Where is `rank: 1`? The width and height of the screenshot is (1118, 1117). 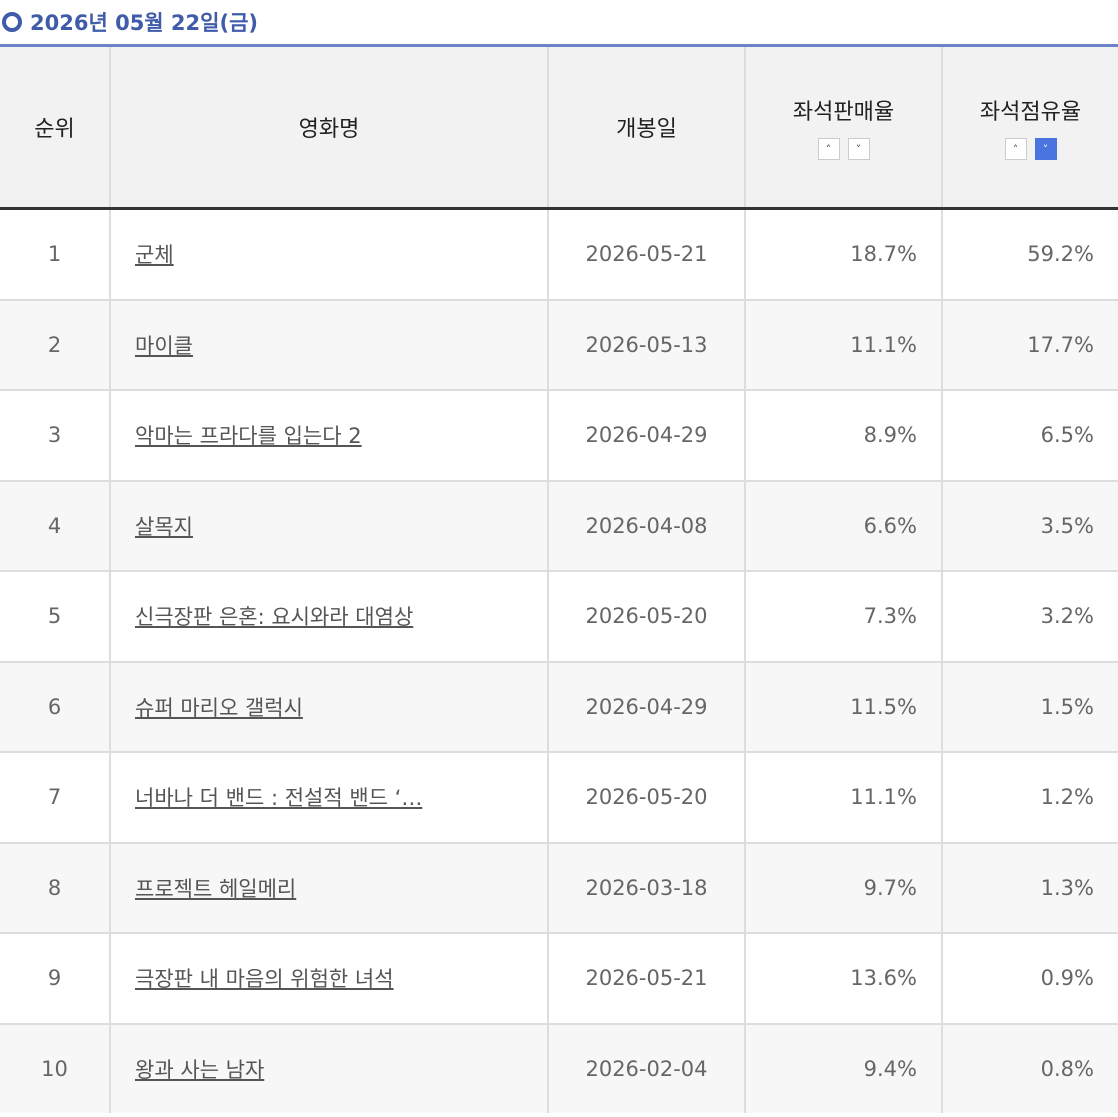
rank: 1 is located at coordinates (54, 254).